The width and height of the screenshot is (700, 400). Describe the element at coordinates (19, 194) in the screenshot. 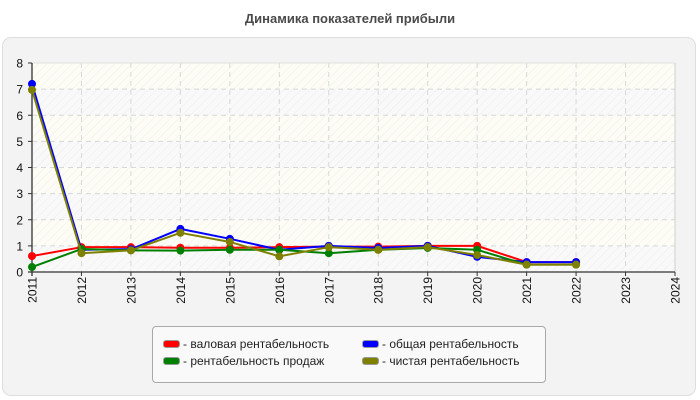

I see `y-tick-label: 3` at that location.